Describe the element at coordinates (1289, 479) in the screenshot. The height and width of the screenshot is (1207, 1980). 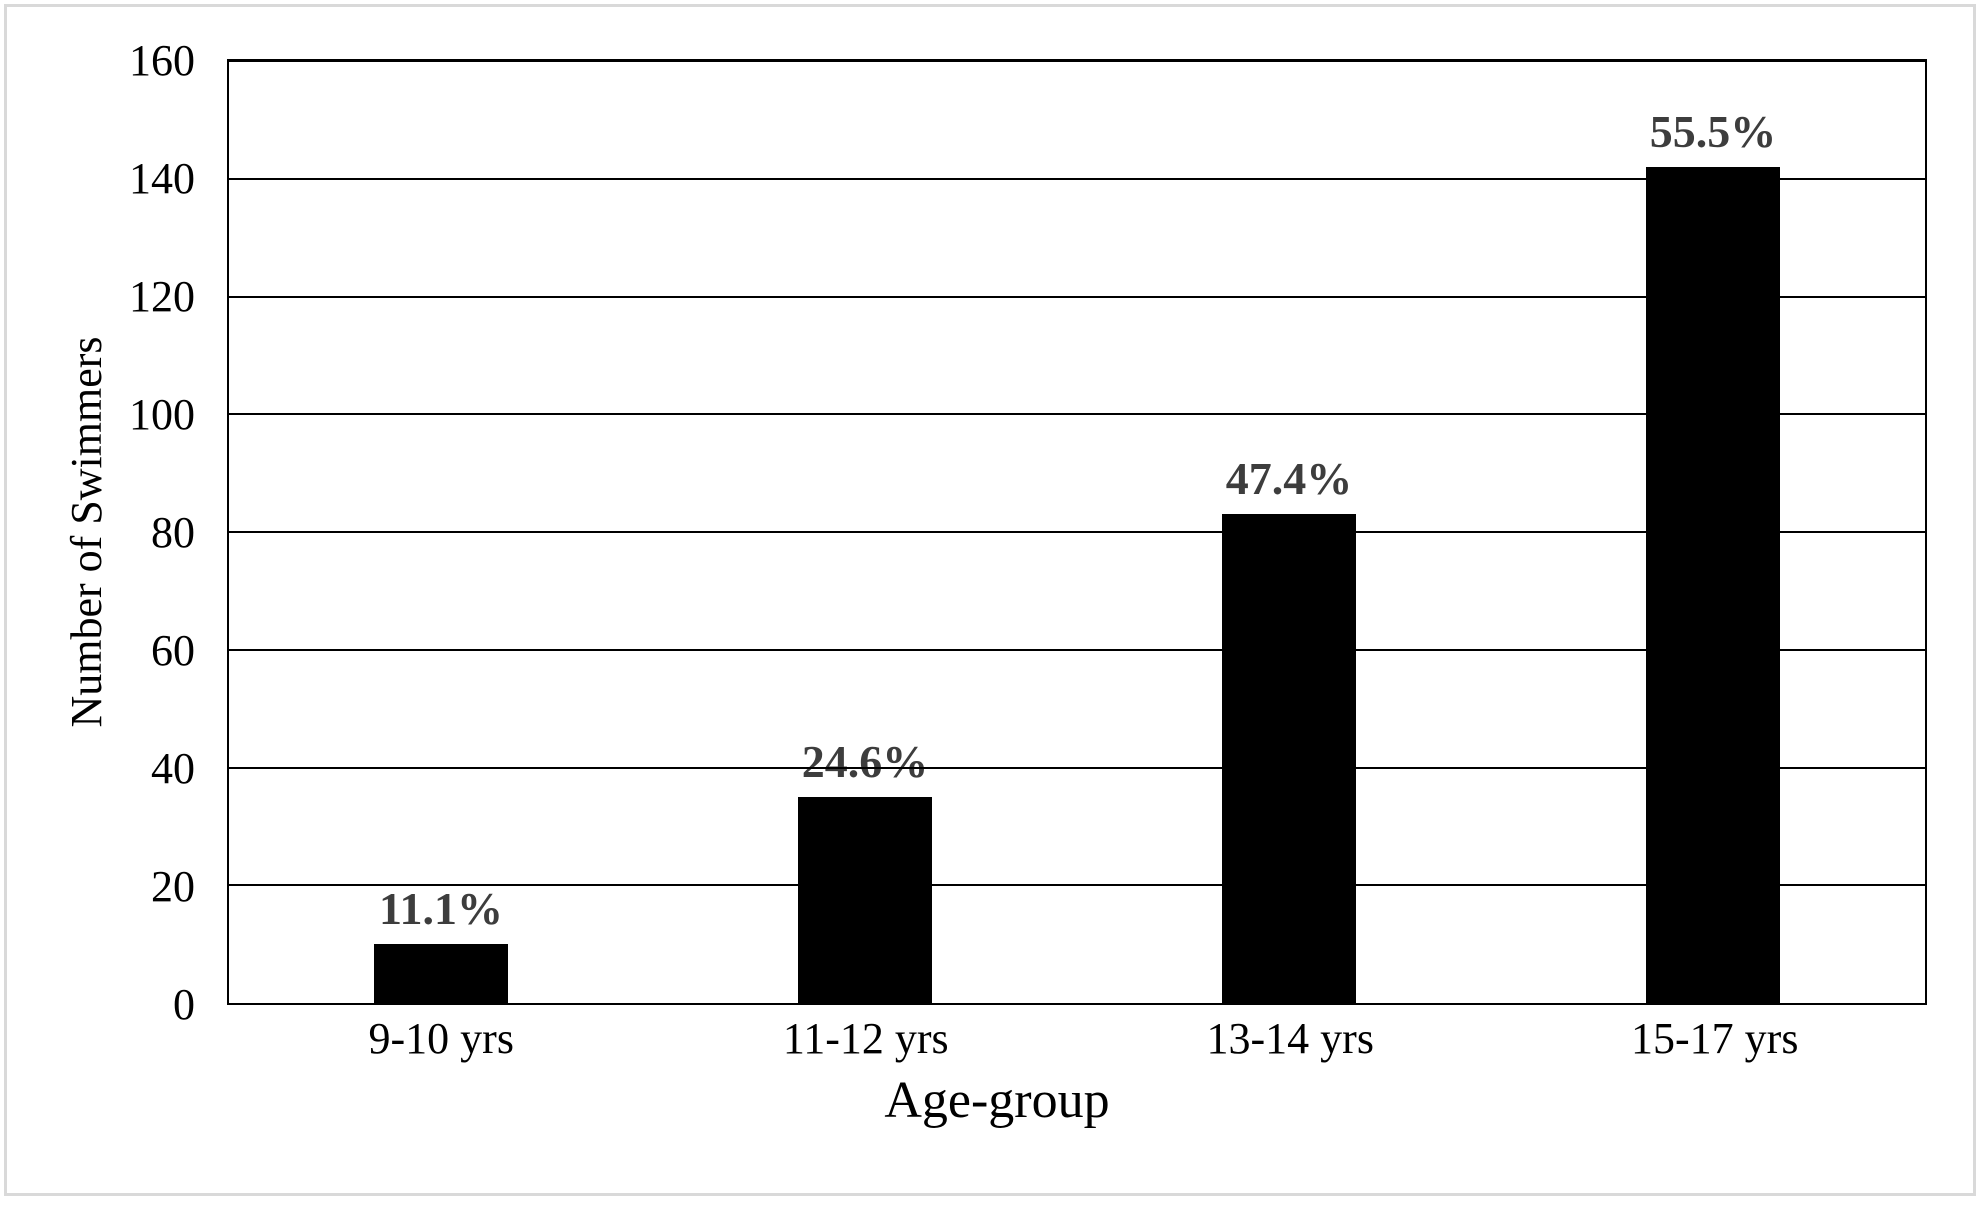
I see `bar-value-label: 47.4%` at that location.